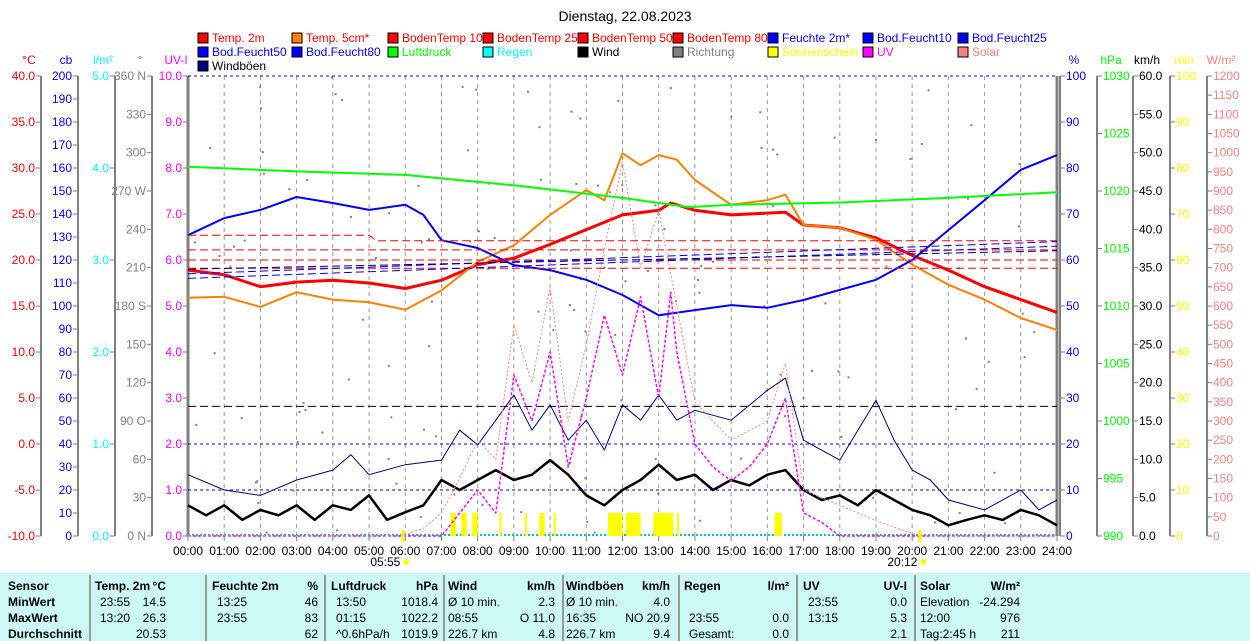 This screenshot has width=1250, height=641. I want to click on axis-unit: W/m², so click(1221, 60).